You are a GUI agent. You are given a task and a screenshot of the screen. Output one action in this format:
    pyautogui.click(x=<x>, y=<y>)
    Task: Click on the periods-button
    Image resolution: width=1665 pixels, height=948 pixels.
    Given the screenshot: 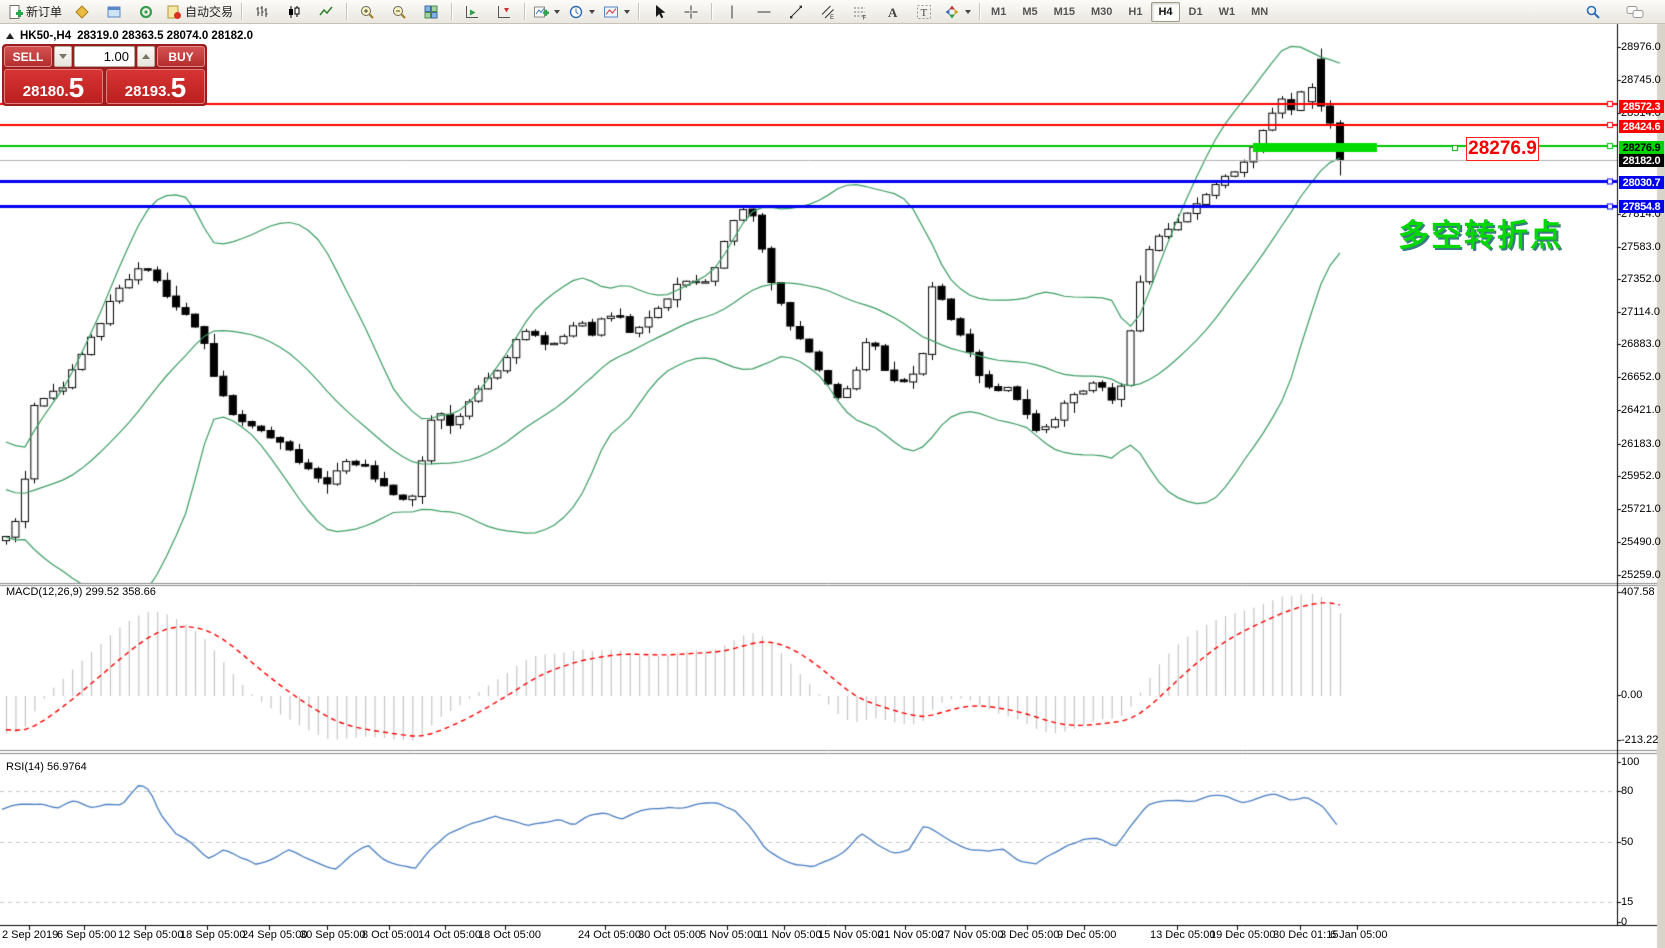 What is the action you would take?
    pyautogui.click(x=581, y=12)
    